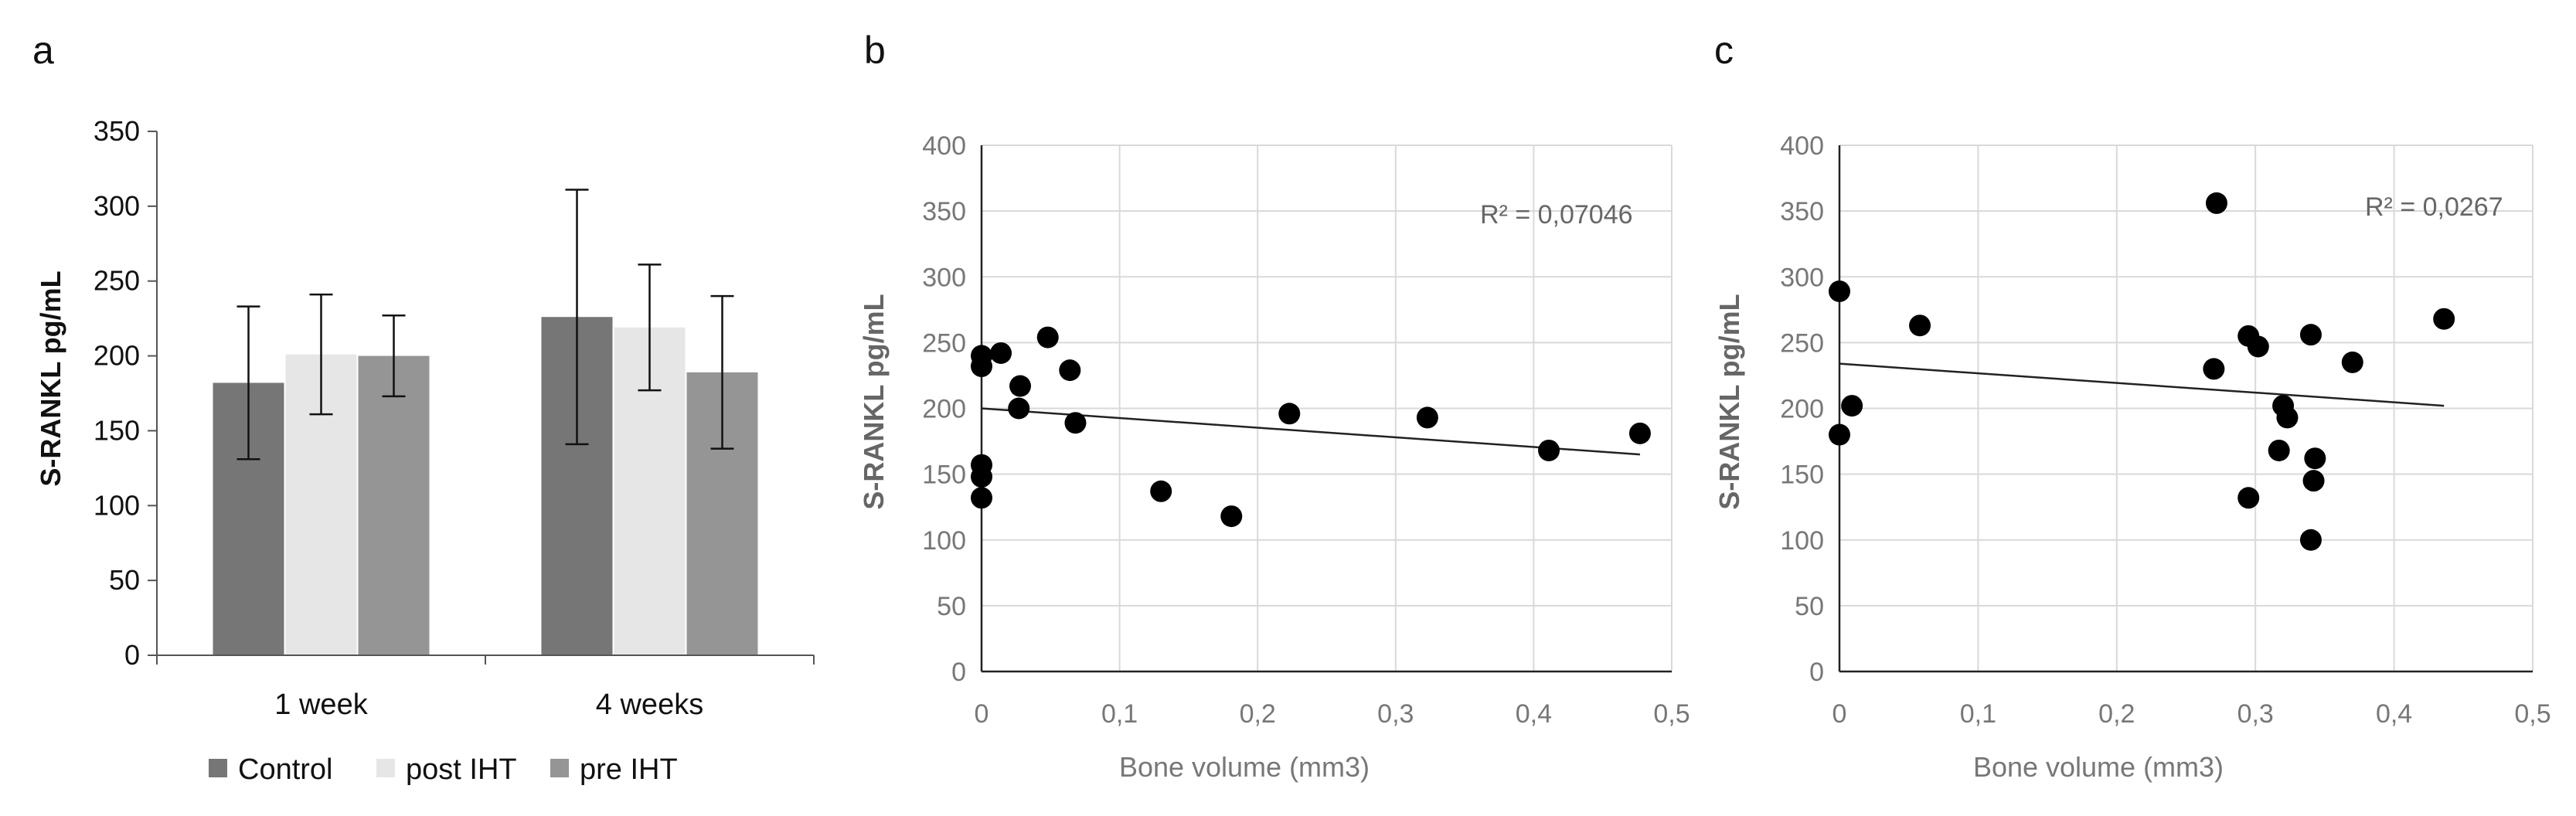  What do you see at coordinates (1534, 714) in the screenshot?
I see `x-tick-label: 0,4` at bounding box center [1534, 714].